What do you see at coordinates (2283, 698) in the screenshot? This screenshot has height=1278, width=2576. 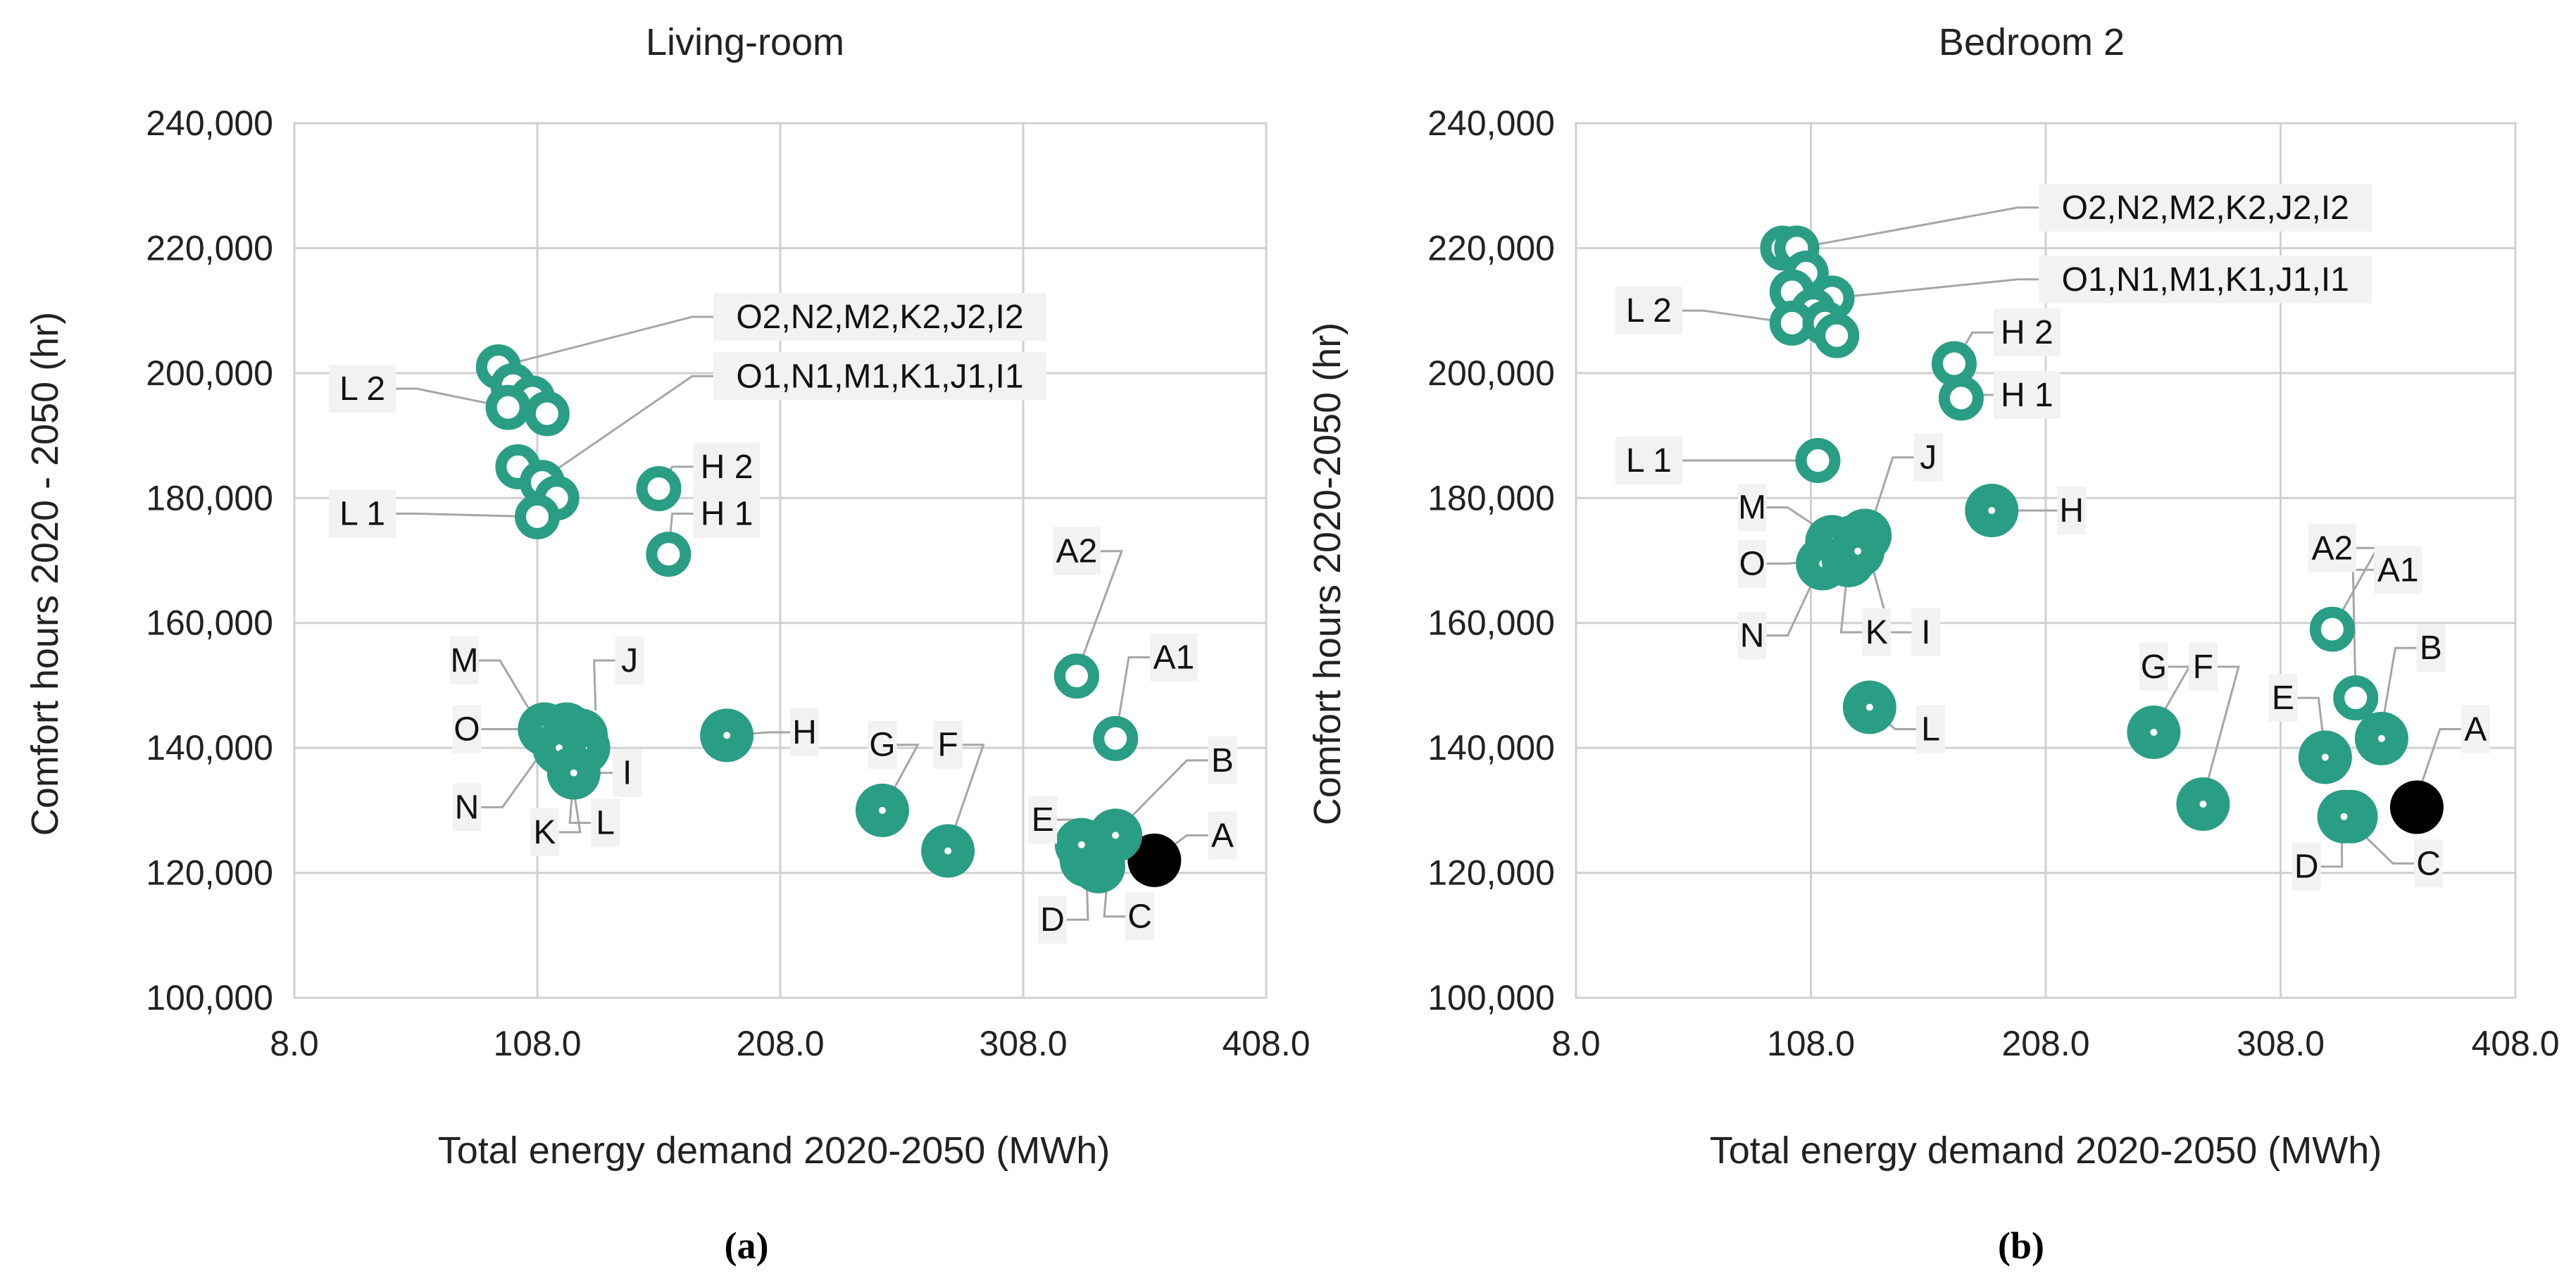 I see `data-label-e: E` at bounding box center [2283, 698].